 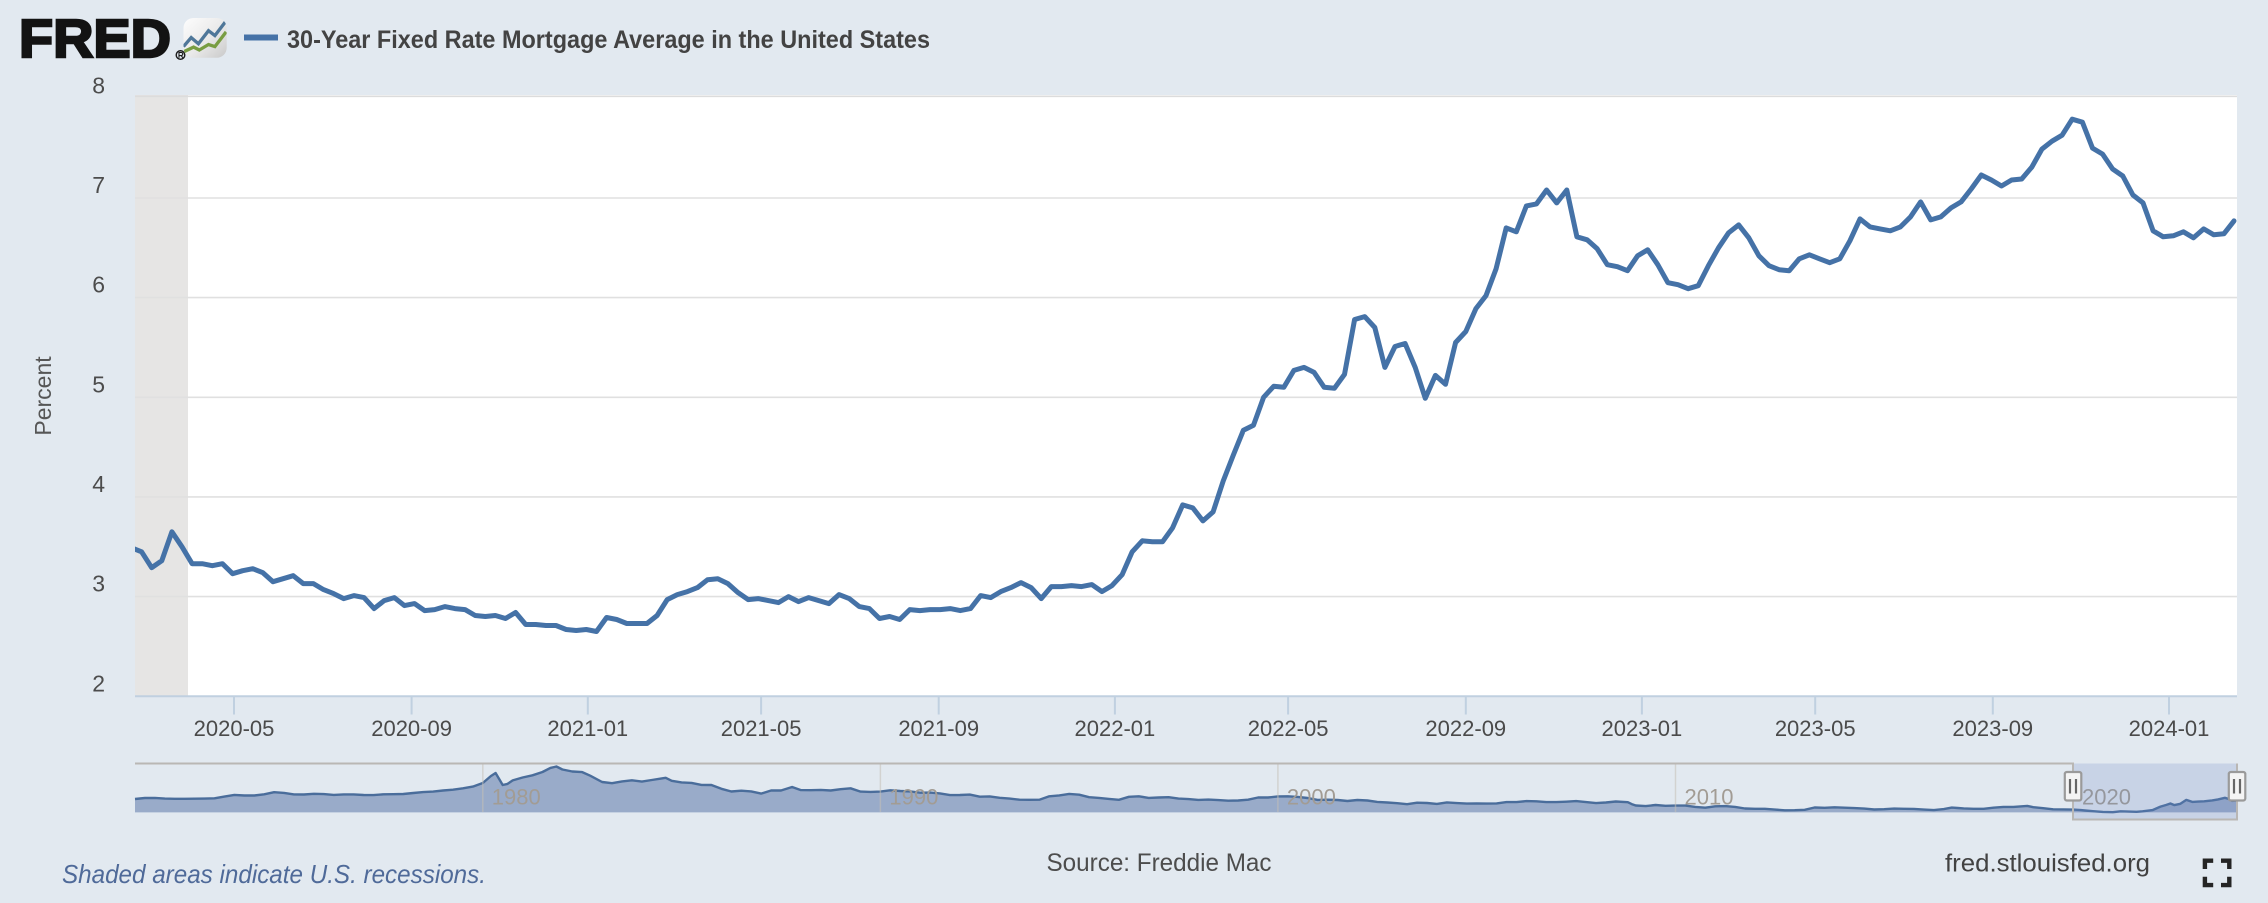 I want to click on svg-text: 2023-09, so click(x=1992, y=728).